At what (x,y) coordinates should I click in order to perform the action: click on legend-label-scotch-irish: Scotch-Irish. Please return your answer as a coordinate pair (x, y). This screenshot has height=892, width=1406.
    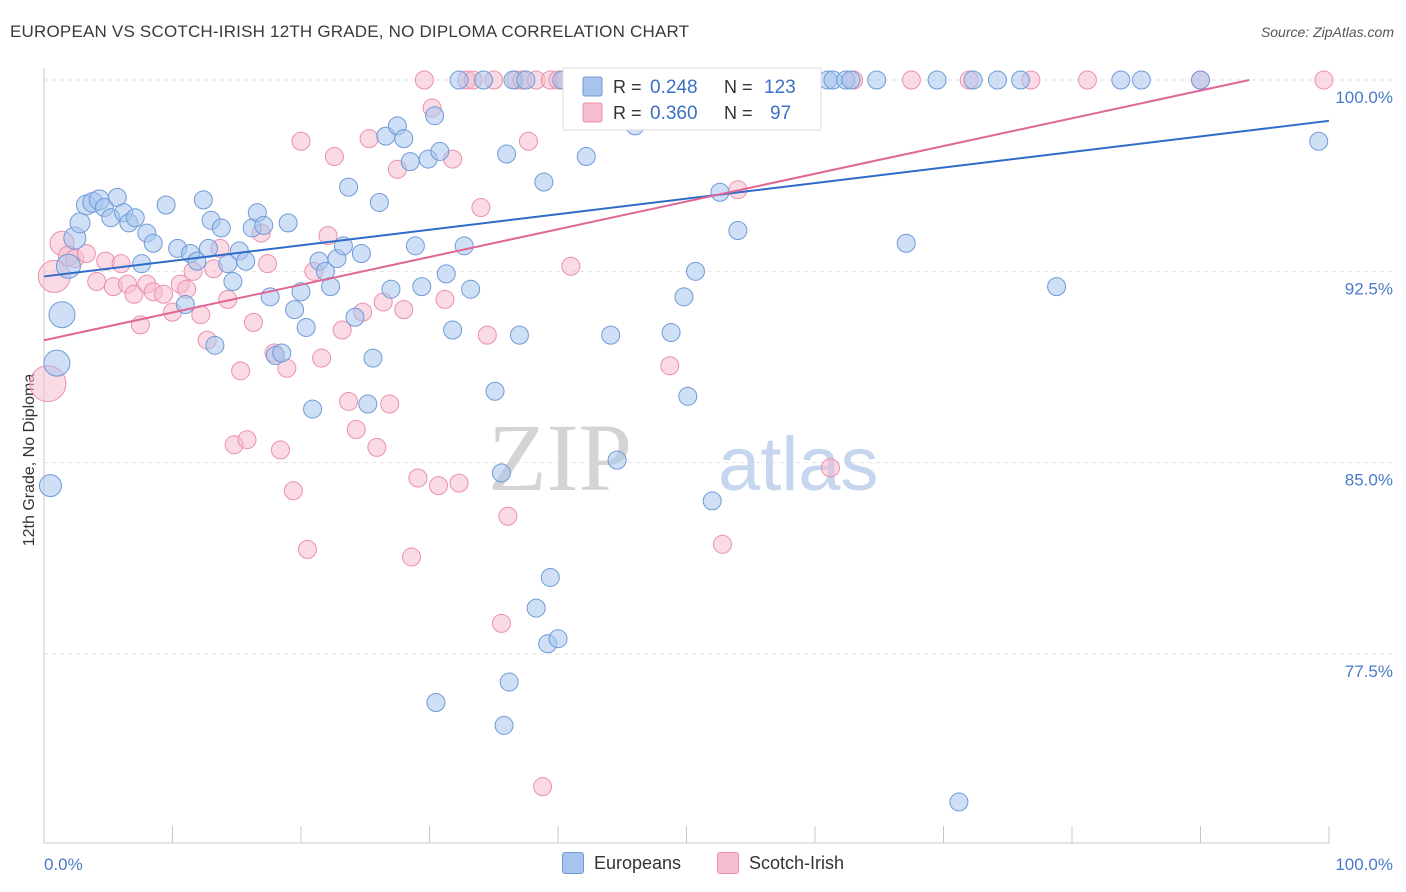
    Looking at the image, I should click on (797, 862).